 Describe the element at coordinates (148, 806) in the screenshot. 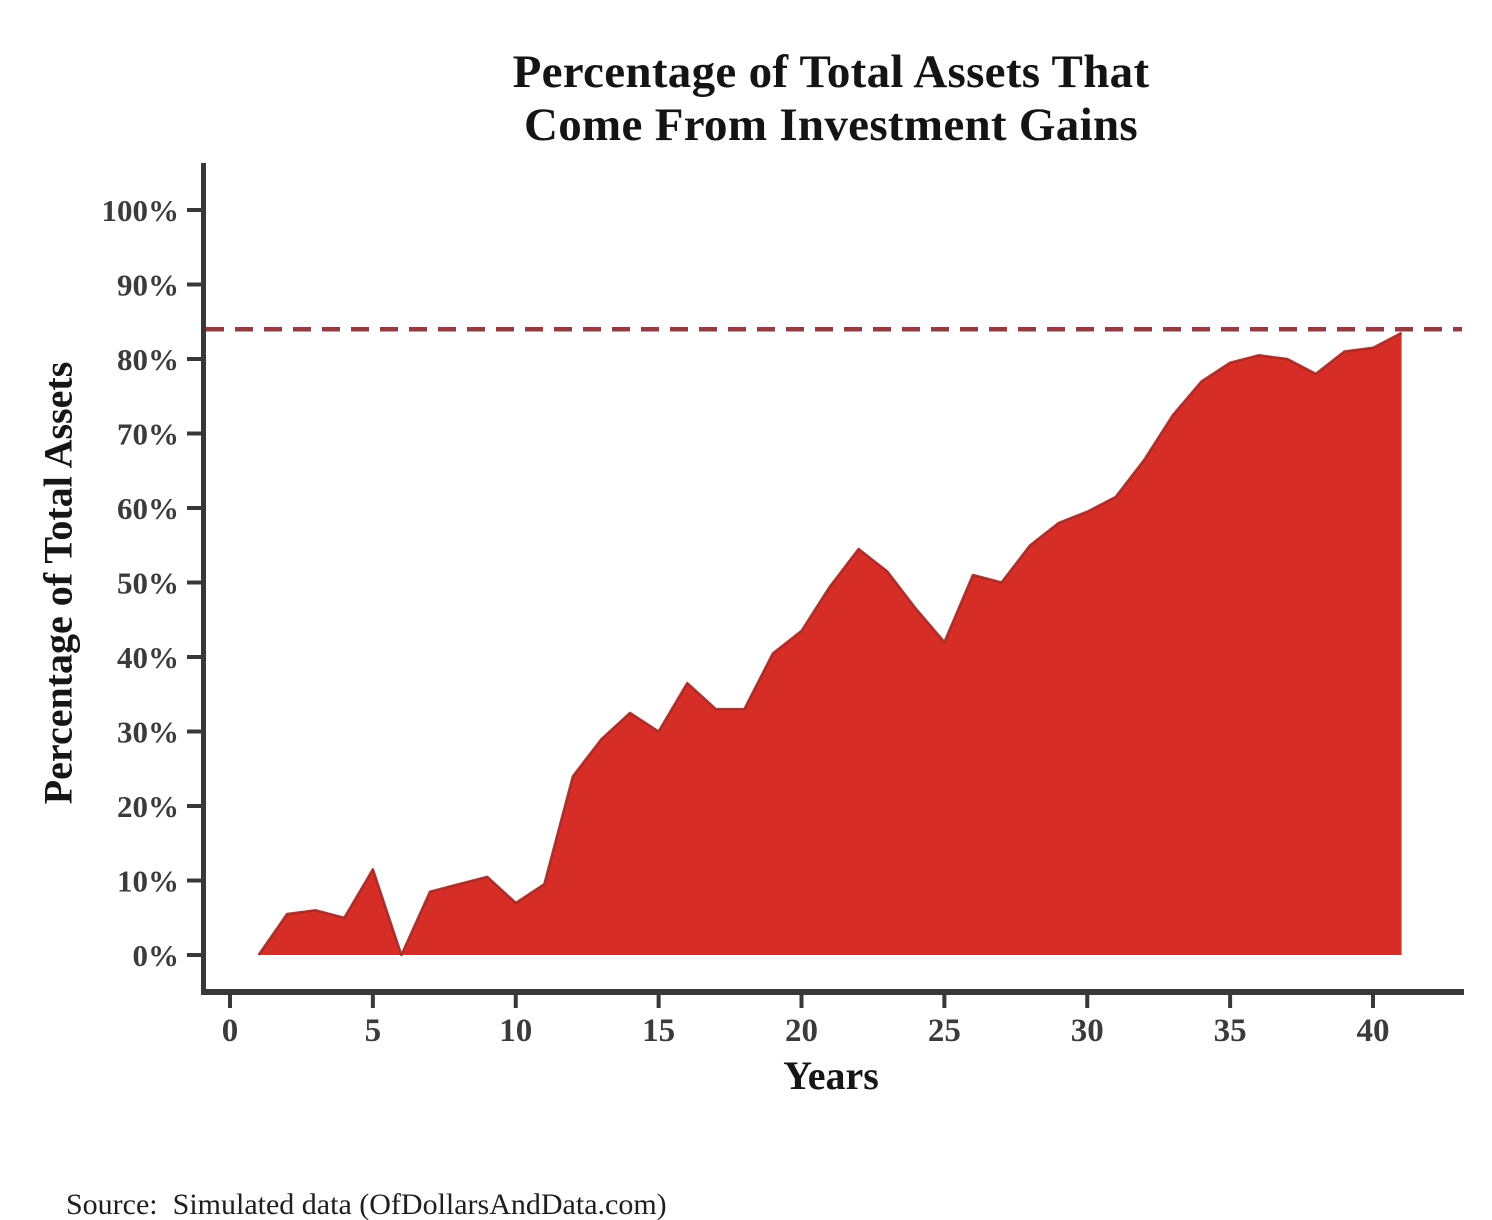

I see `y-tick-label: 20%` at that location.